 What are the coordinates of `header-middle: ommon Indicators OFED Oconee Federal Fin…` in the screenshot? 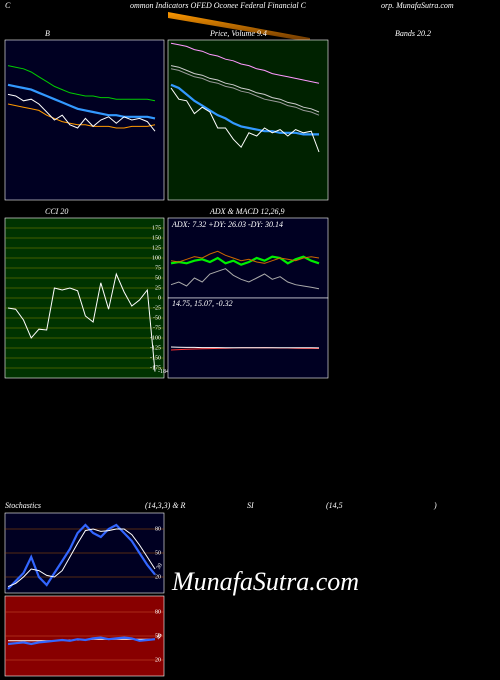 It's located at (218, 5).